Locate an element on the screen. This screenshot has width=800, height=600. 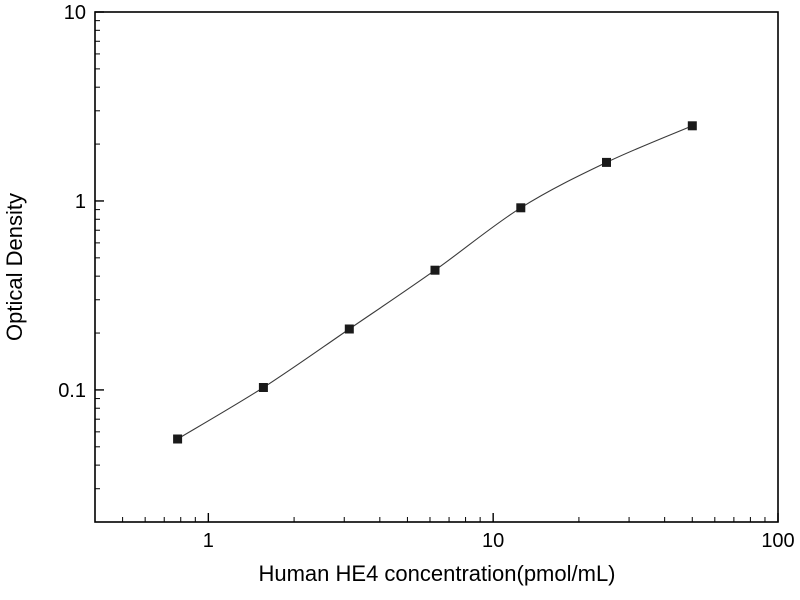
x-tick-label: 1 is located at coordinates (208, 541).